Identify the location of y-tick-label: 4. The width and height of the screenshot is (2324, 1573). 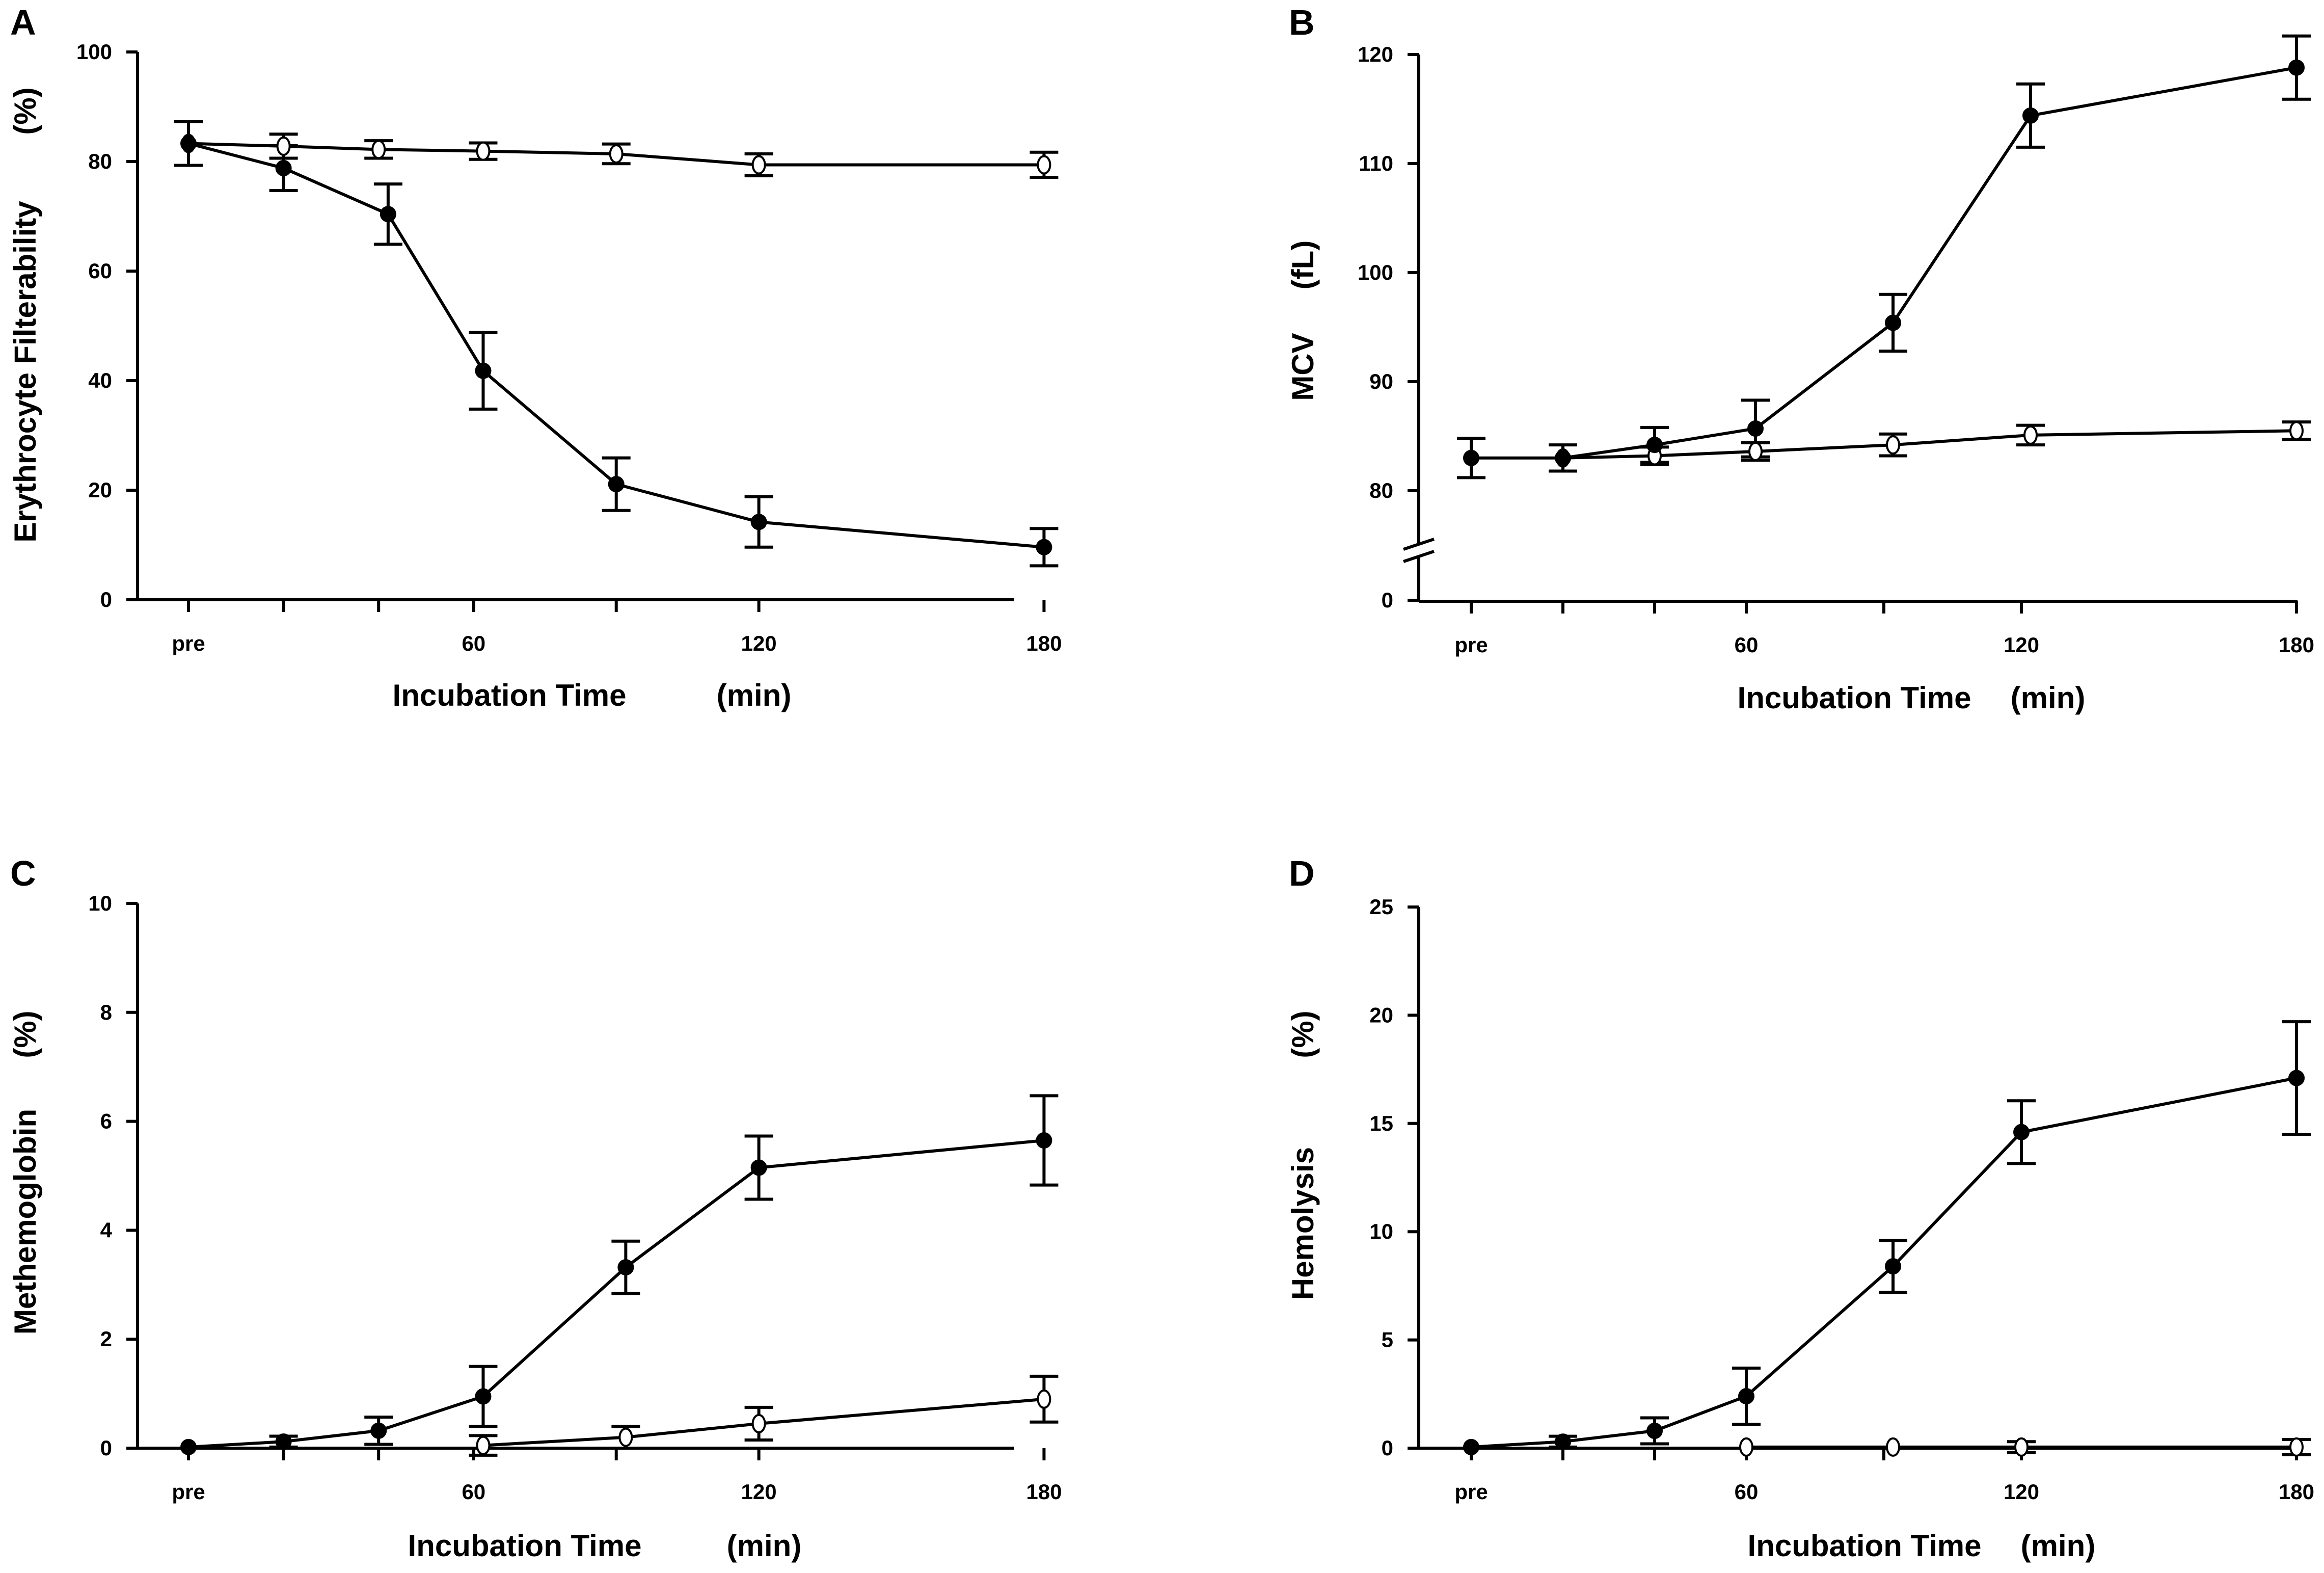
(106, 1230).